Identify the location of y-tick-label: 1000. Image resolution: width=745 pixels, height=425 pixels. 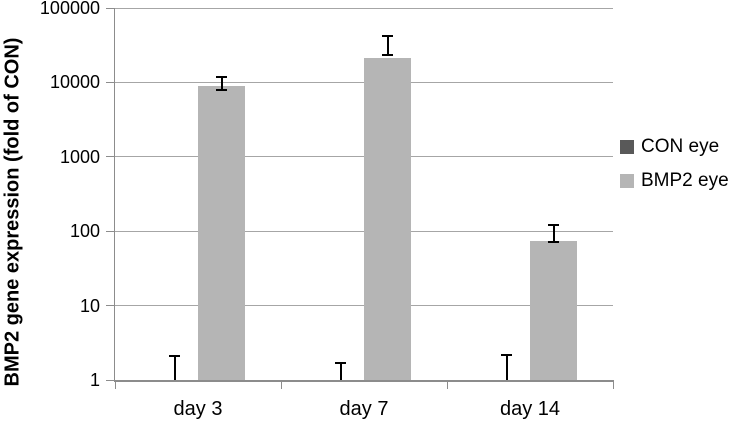
(79, 156).